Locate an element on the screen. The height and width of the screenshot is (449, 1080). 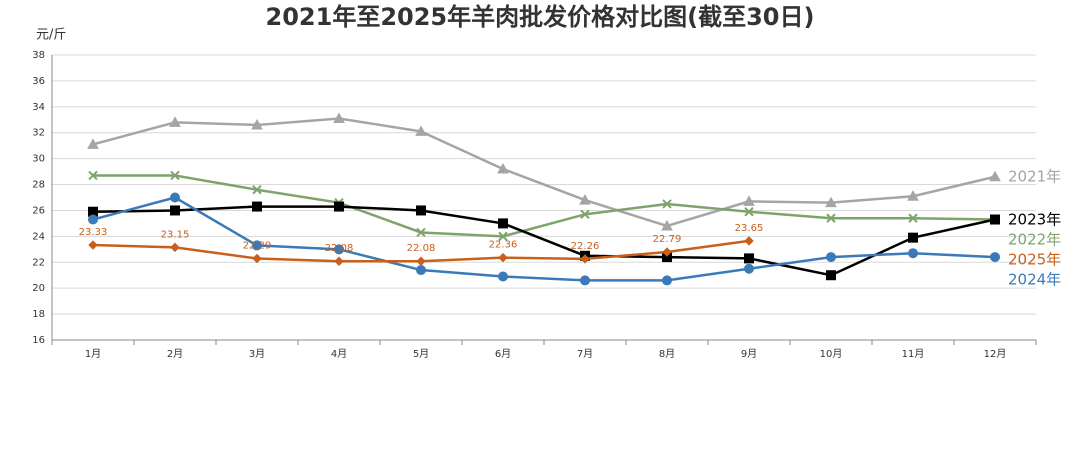
y-tick-label: 24 is located at coordinates (38, 236).